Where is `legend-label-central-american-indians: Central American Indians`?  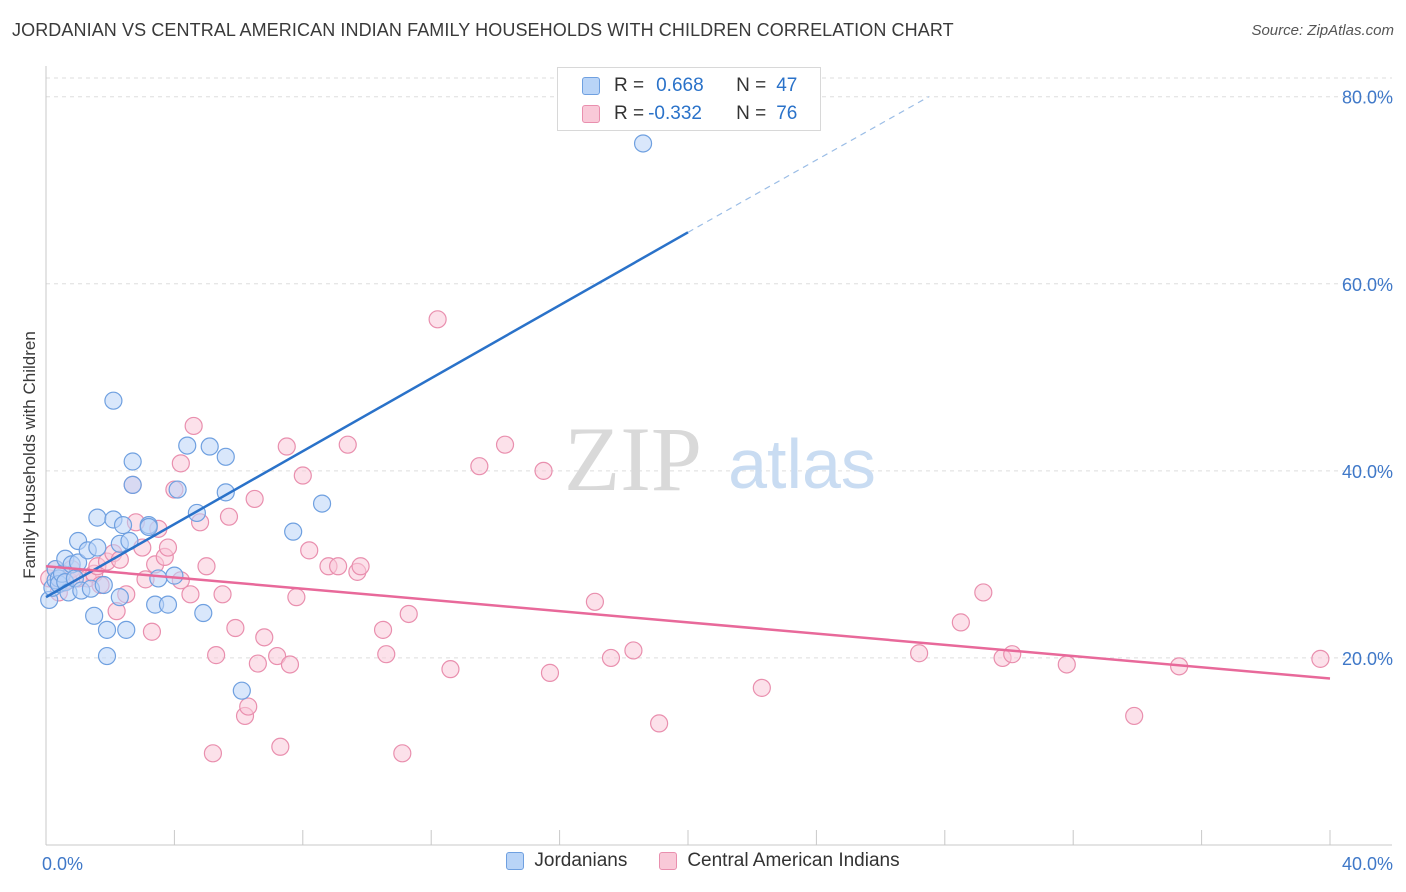
legend-label-central-american-indians: Central American Indians is located at coordinates (793, 860).